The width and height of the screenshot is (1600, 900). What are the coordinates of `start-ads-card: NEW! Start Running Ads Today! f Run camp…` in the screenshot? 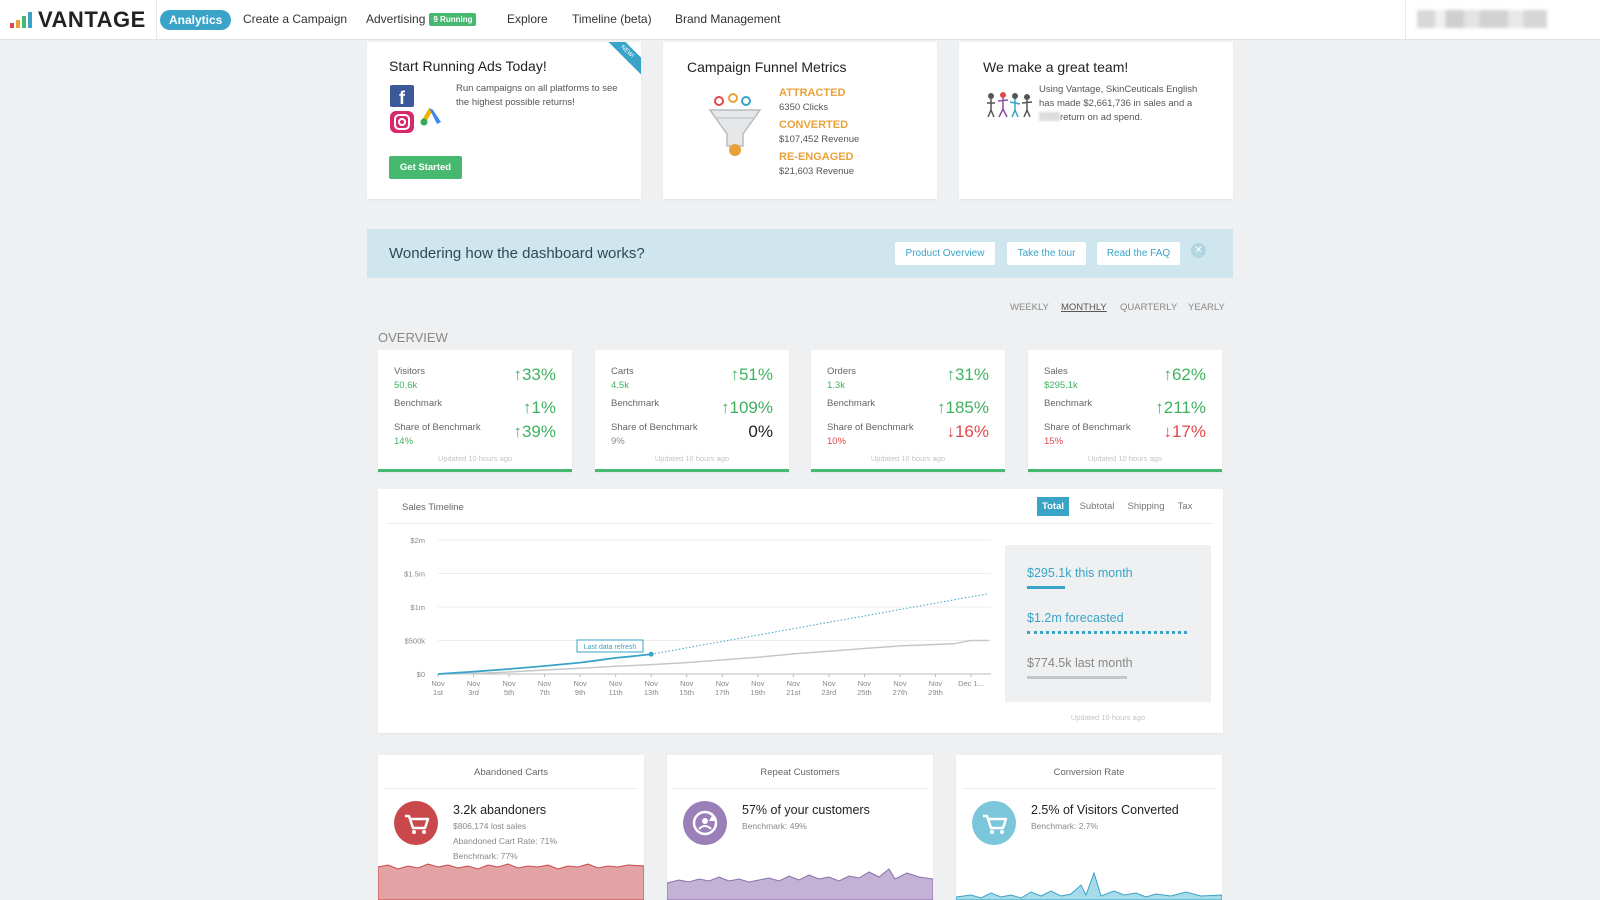 It's located at (504, 120).